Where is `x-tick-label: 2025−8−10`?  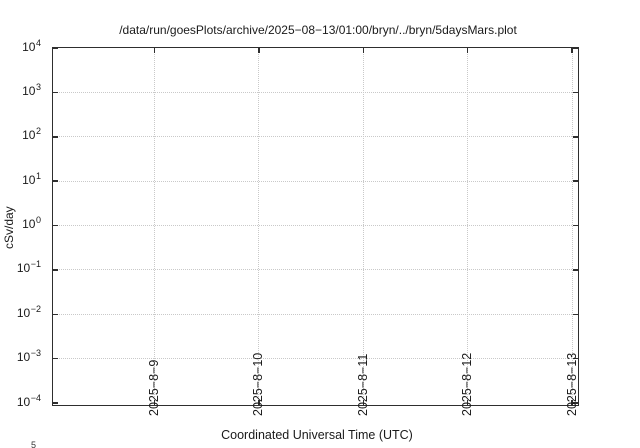
x-tick-label: 2025−8−10 is located at coordinates (258, 384).